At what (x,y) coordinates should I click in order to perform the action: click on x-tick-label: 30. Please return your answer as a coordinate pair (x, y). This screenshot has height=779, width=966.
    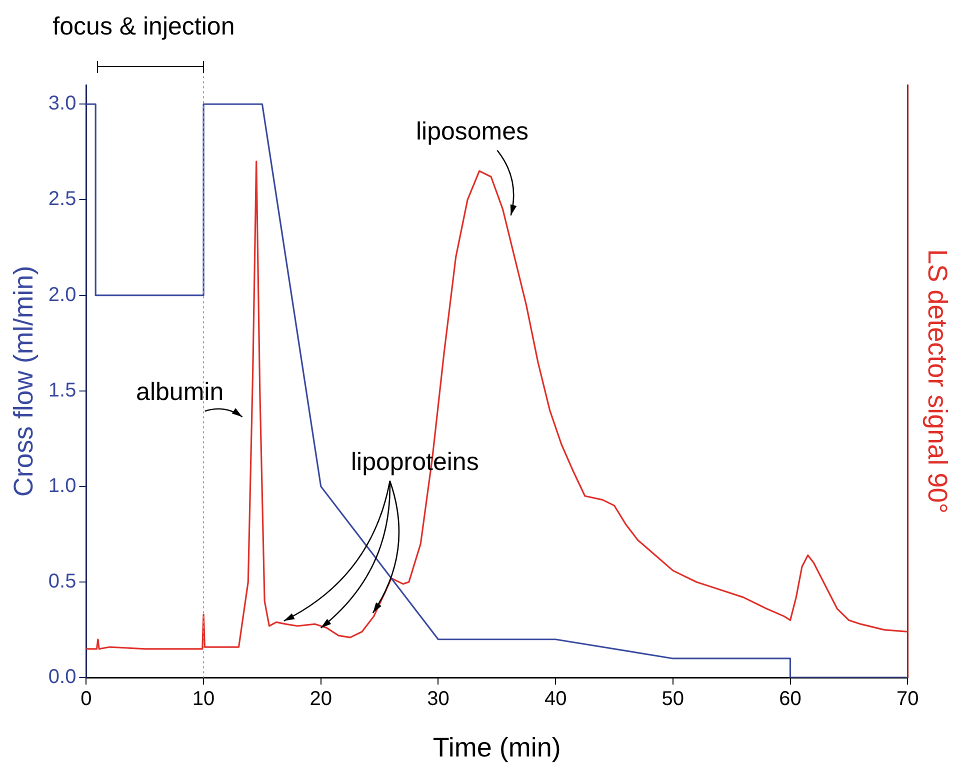
    Looking at the image, I should click on (438, 699).